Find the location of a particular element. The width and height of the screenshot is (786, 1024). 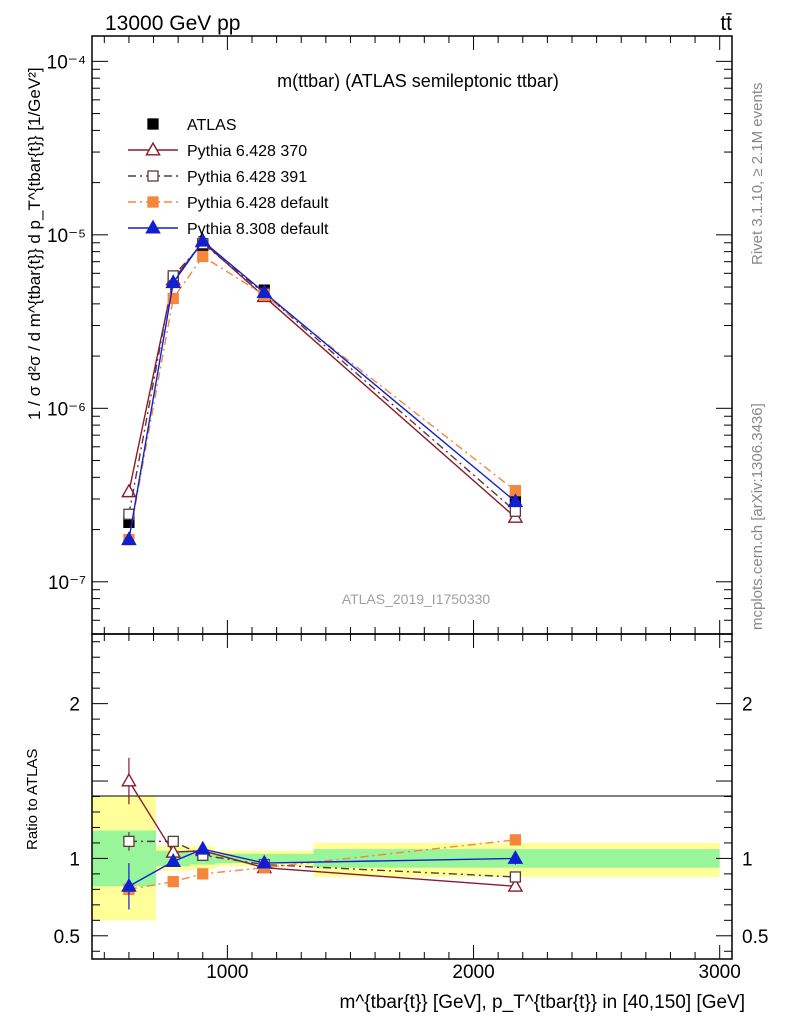

legend-label: Pythia 6.428 370 is located at coordinates (247, 151).